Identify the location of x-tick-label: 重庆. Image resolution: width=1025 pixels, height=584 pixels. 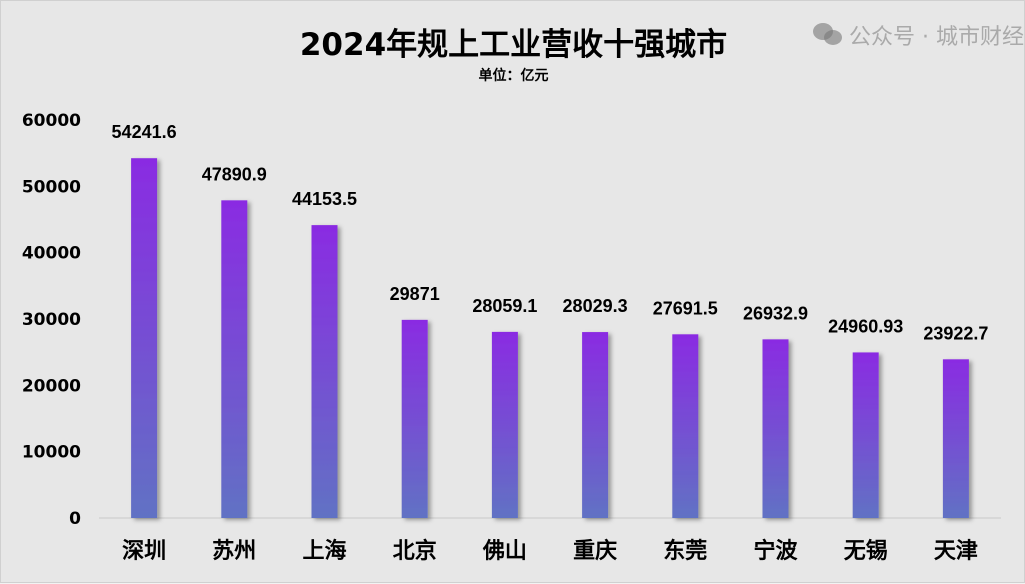
(595, 551).